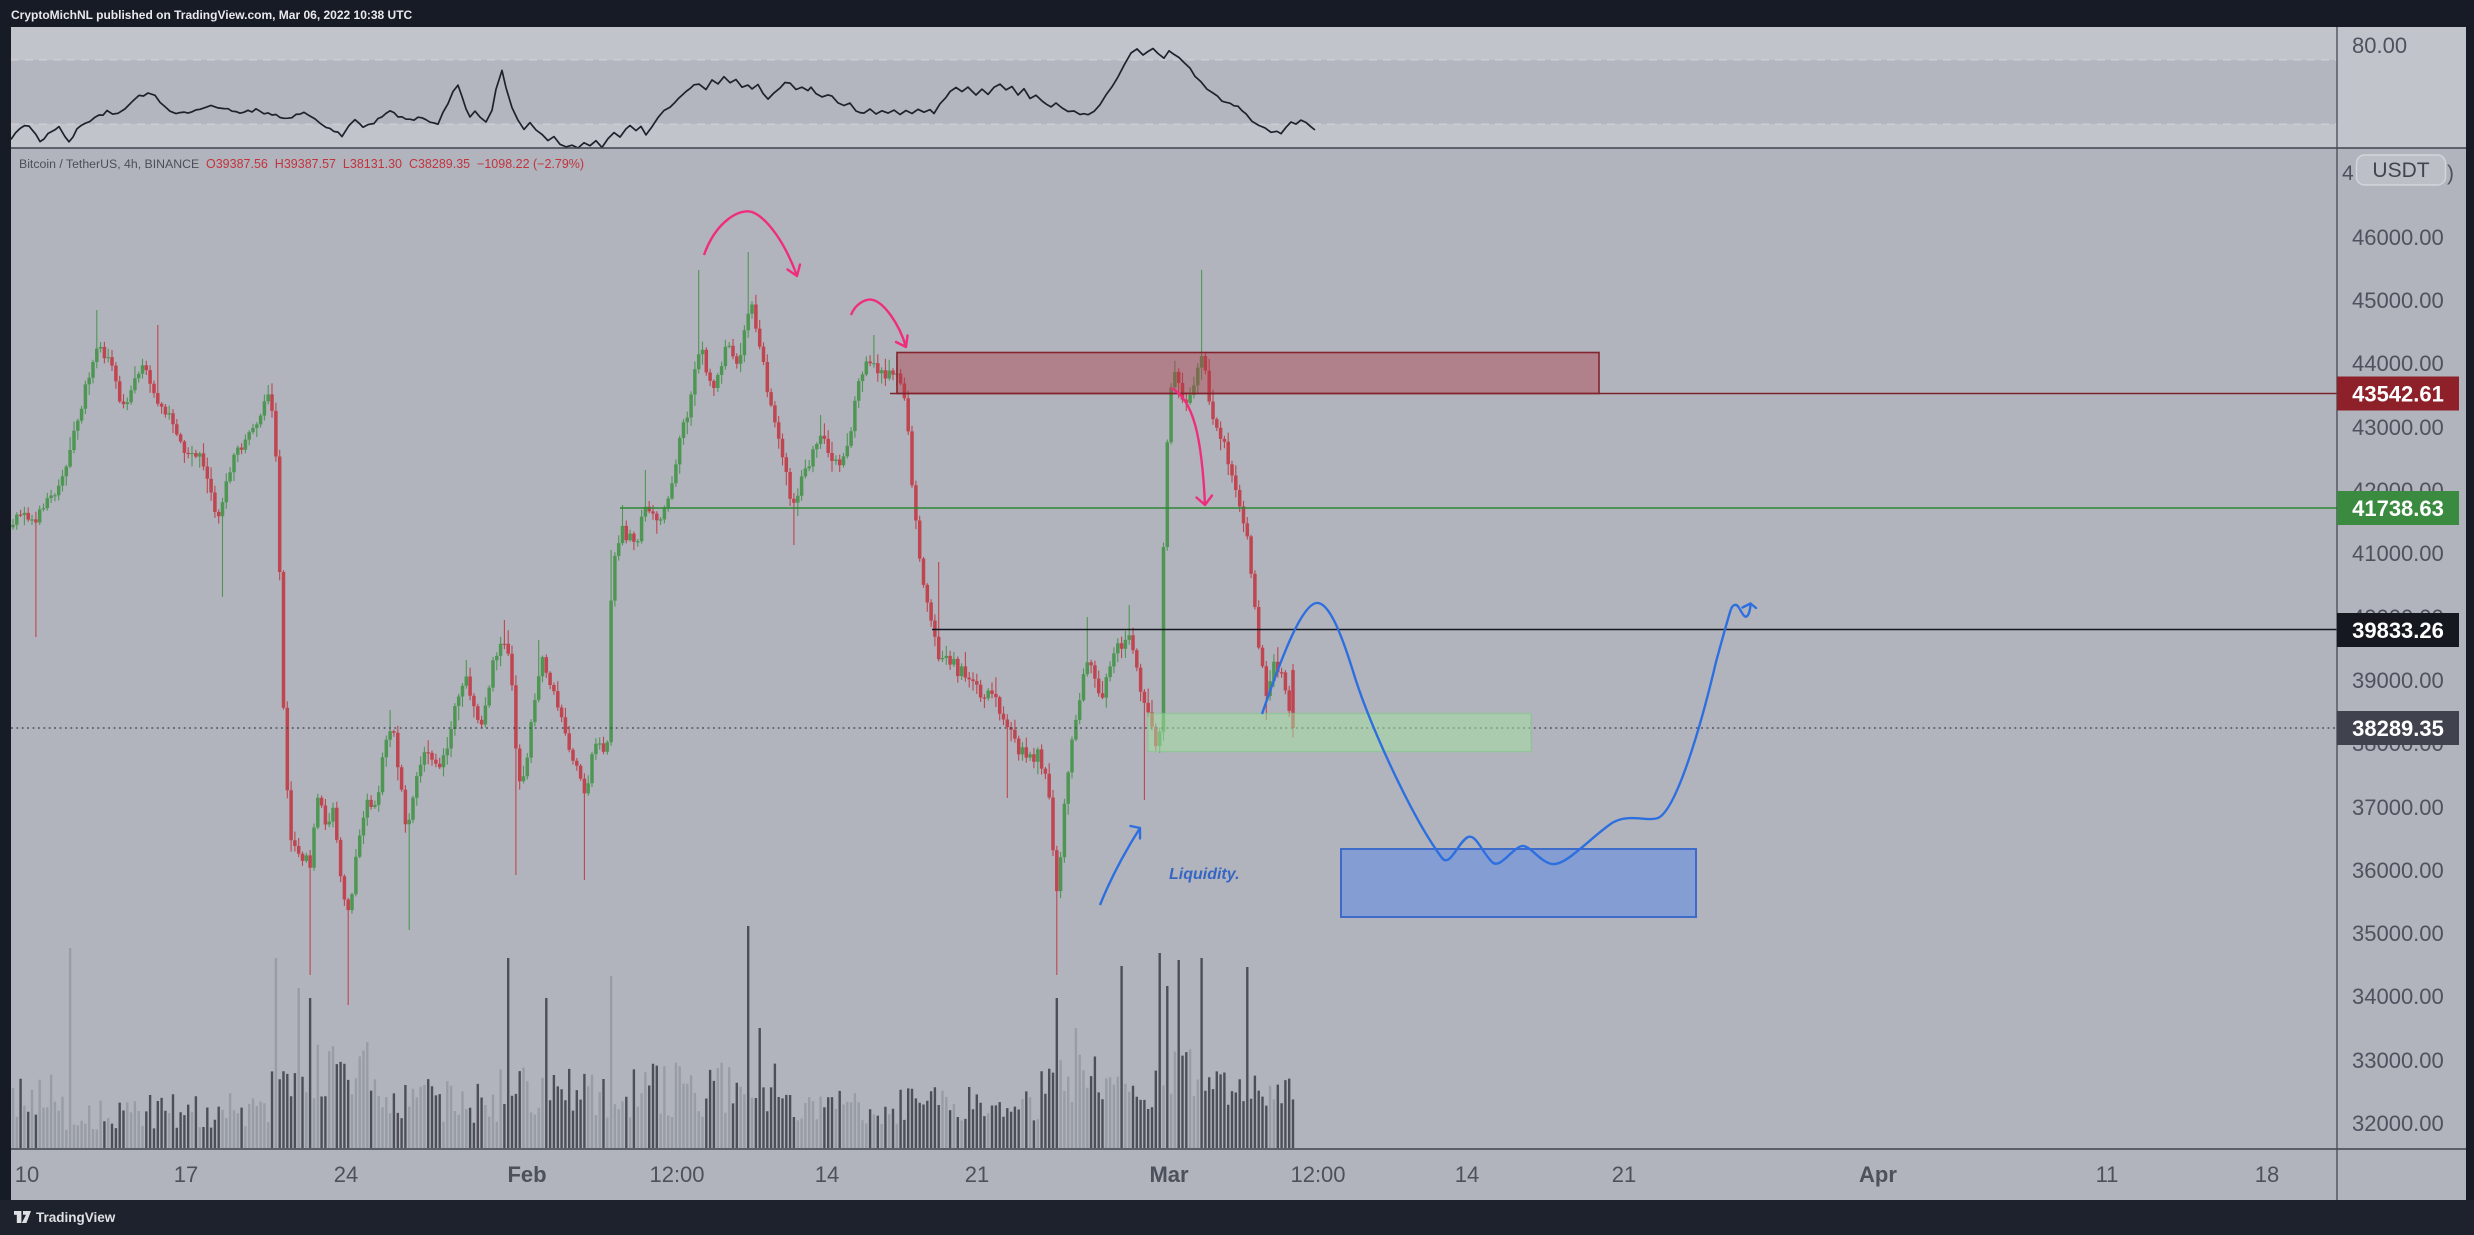  I want to click on svg-text: 36000.00, so click(2398, 870).